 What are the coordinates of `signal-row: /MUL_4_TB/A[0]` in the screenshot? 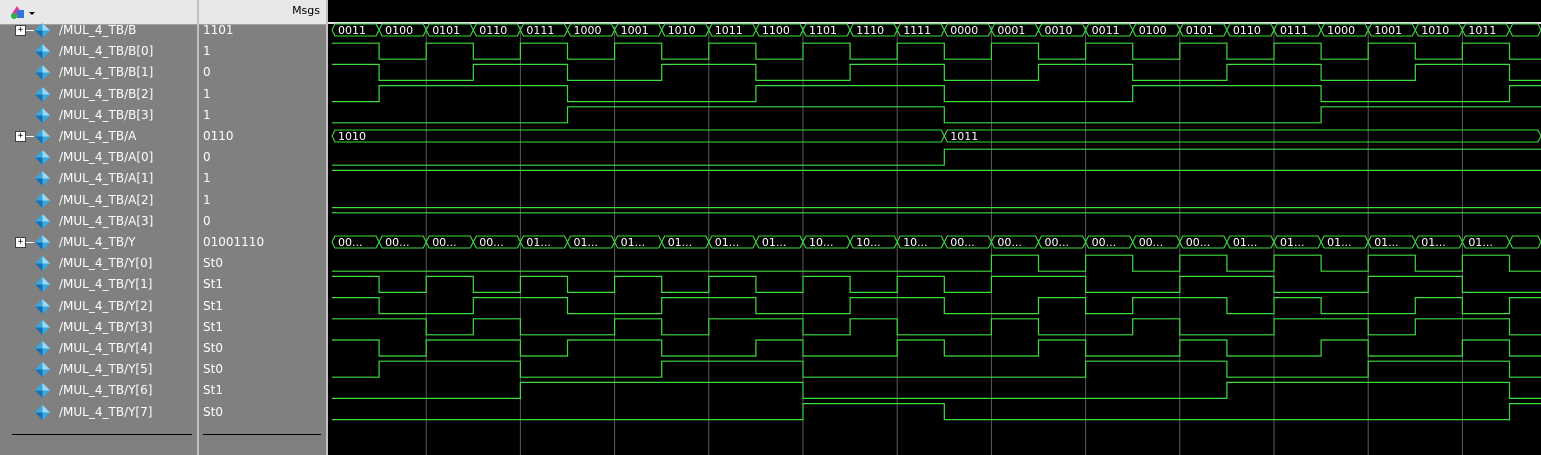 It's located at (98, 157).